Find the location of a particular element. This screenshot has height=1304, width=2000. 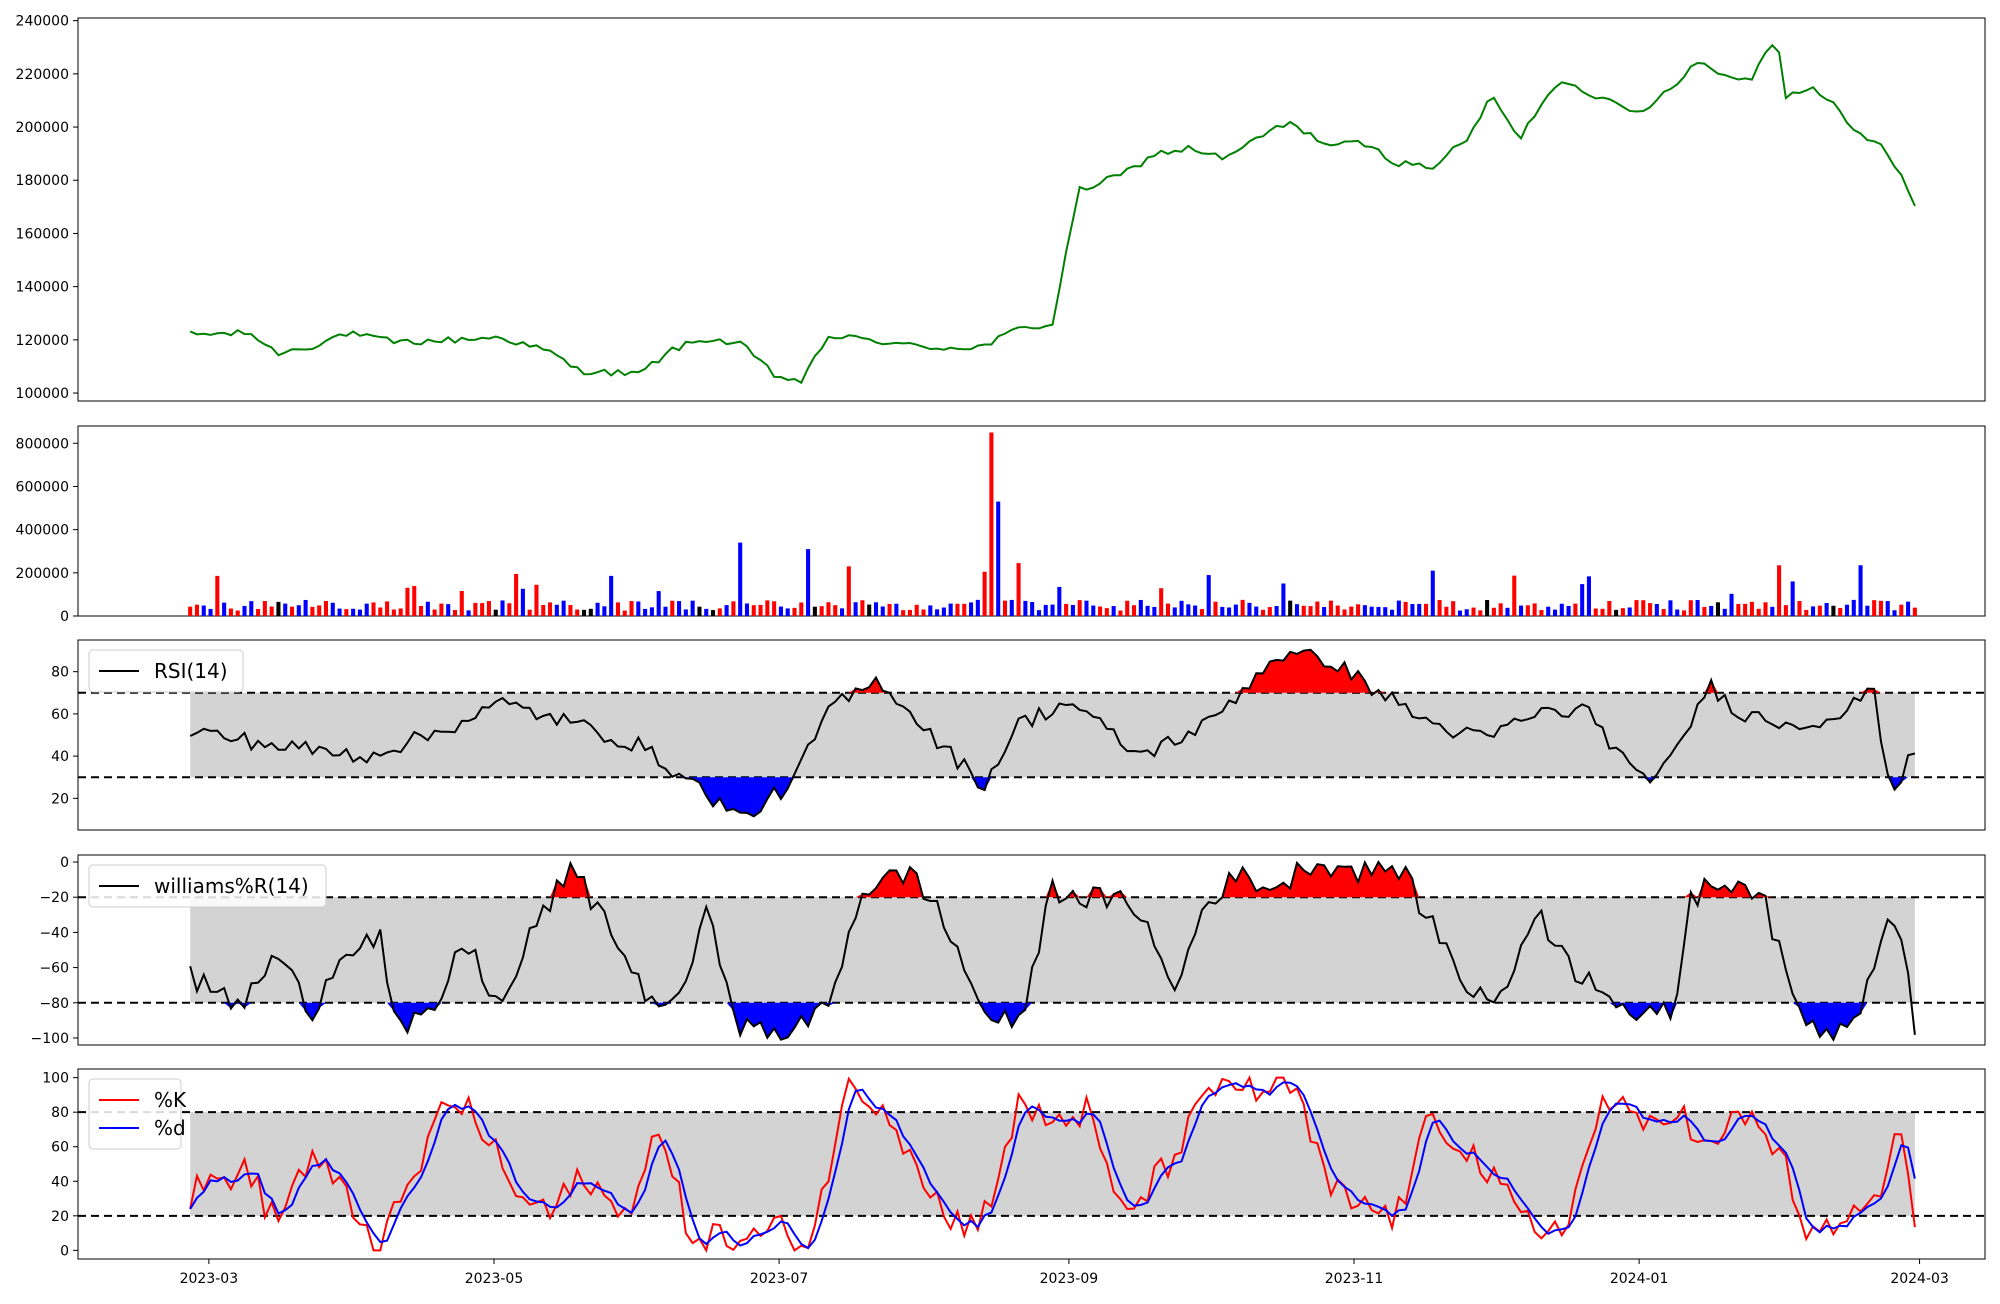

y-tick-label-1-3: 200000 is located at coordinates (42, 574).